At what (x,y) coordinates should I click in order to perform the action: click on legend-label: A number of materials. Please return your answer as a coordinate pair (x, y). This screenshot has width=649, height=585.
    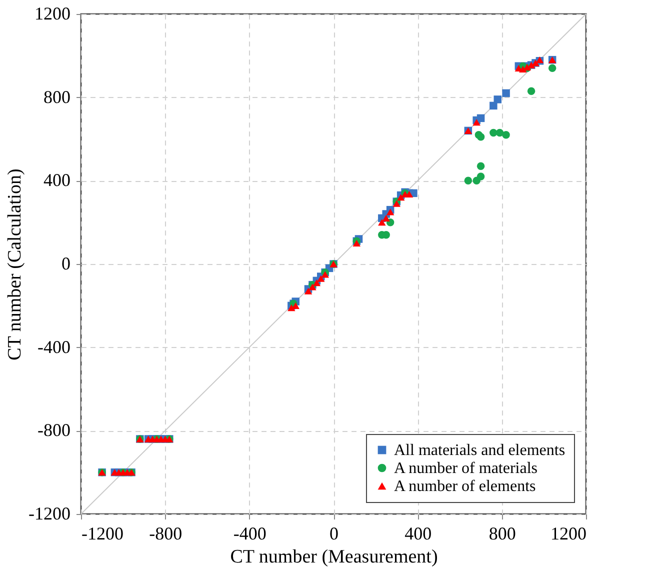
    Looking at the image, I should click on (466, 468).